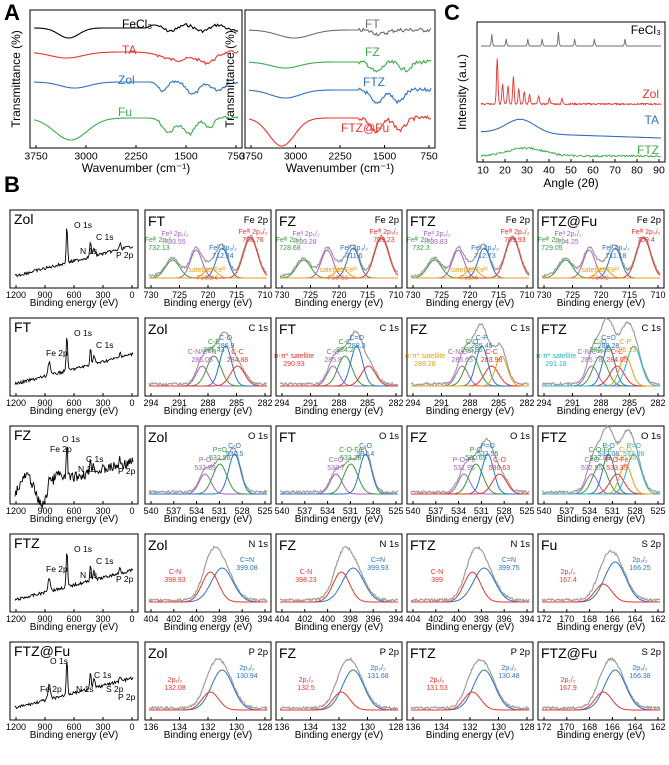 This screenshot has height=765, width=669. What do you see at coordinates (543, 619) in the screenshot?
I see `hires-3-3-tick-label: 172` at bounding box center [543, 619].